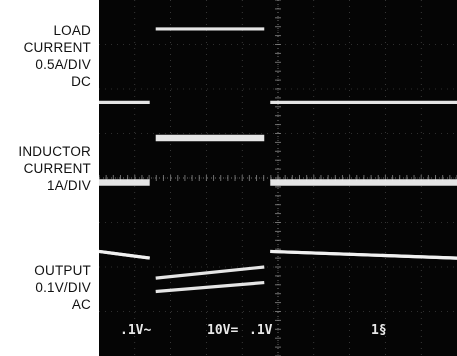 This screenshot has height=356, width=457. What do you see at coordinates (135, 330) in the screenshot?
I see `readout-ch1: .1V~` at bounding box center [135, 330].